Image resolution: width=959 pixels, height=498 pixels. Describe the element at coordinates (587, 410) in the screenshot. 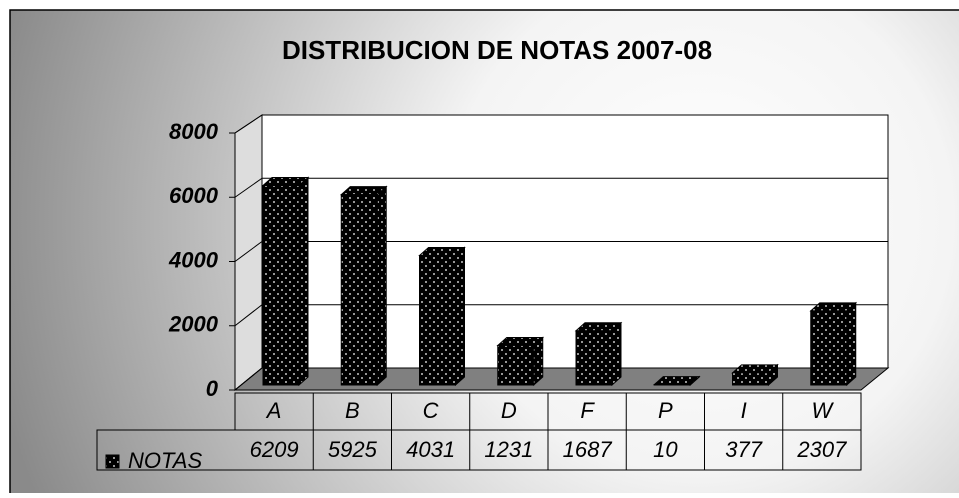

I see `x-tick-label: F` at that location.